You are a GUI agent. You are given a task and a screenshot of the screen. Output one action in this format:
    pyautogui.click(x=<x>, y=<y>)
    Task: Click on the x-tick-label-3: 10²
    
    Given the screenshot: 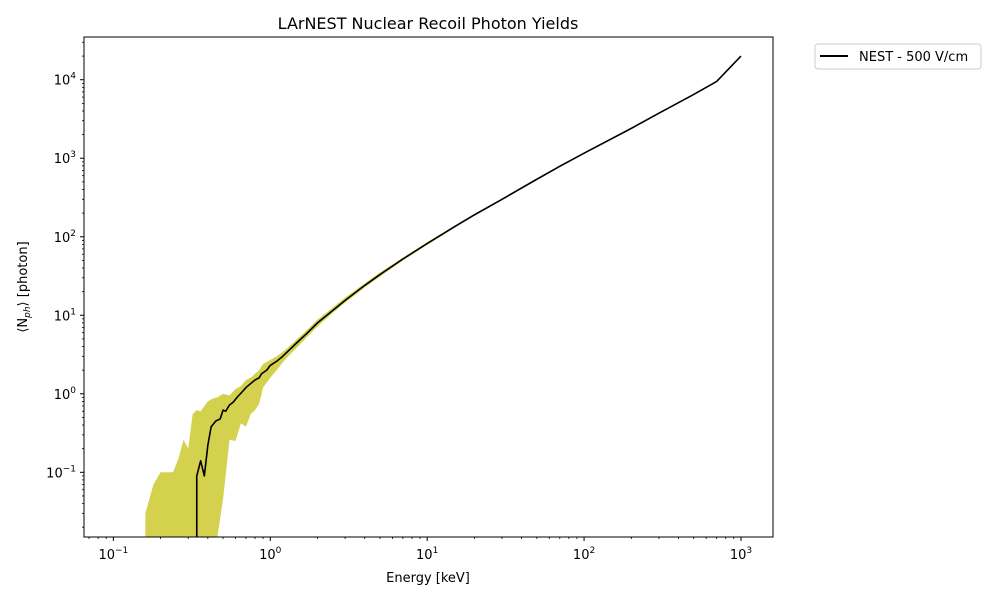 What is the action you would take?
    pyautogui.click(x=584, y=554)
    